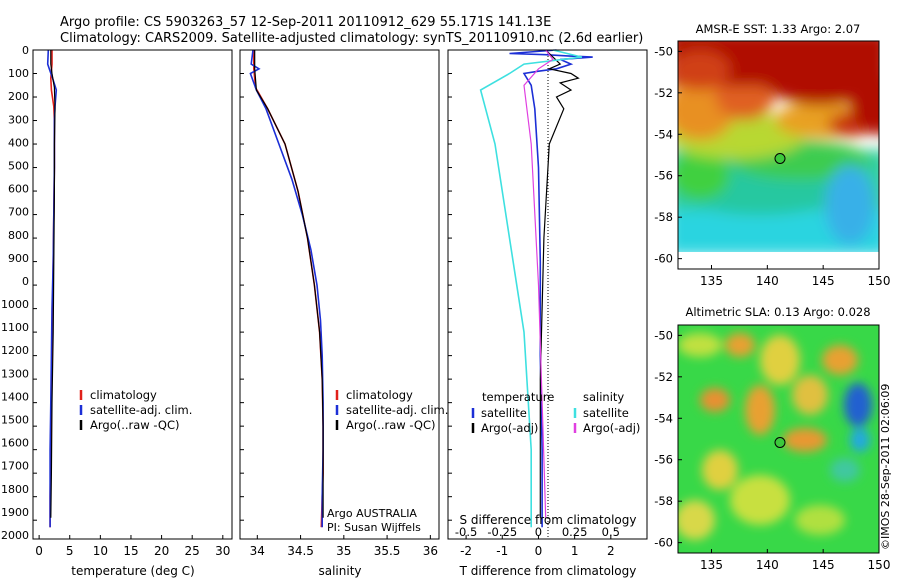 The image size is (900, 580). Describe the element at coordinates (15, 373) in the screenshot. I see `temperature-ytick-label: 1300` at that location.